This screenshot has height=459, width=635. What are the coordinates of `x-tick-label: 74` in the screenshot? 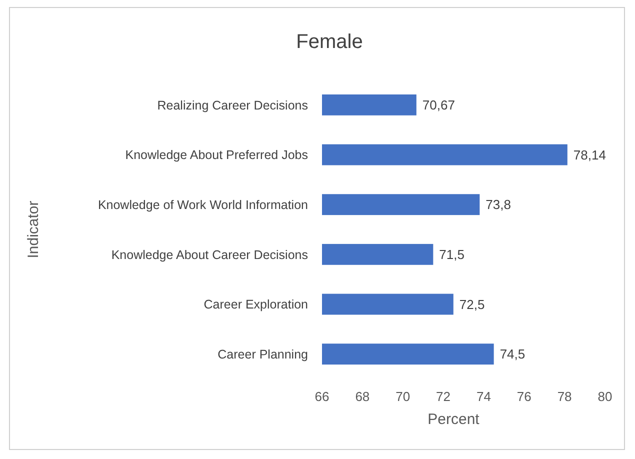 It's located at (483, 396).